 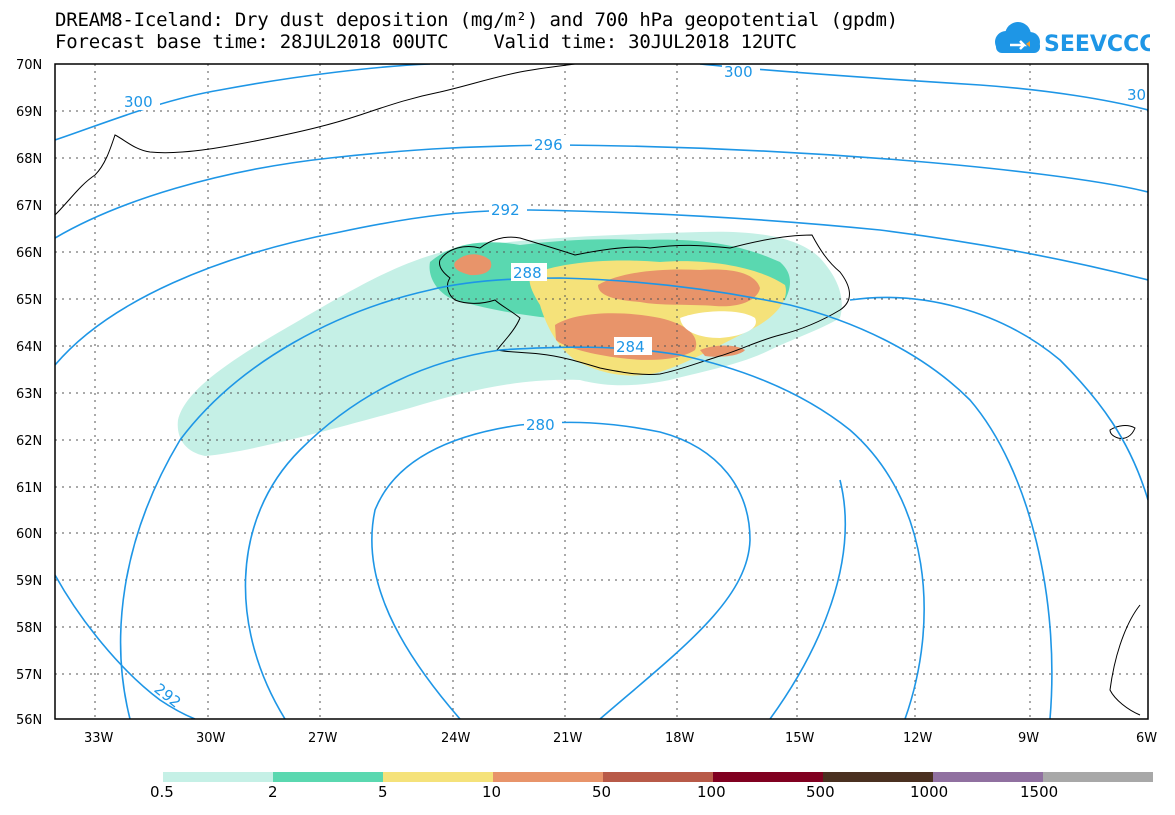 I want to click on cloud-icon, so click(x=1017, y=37).